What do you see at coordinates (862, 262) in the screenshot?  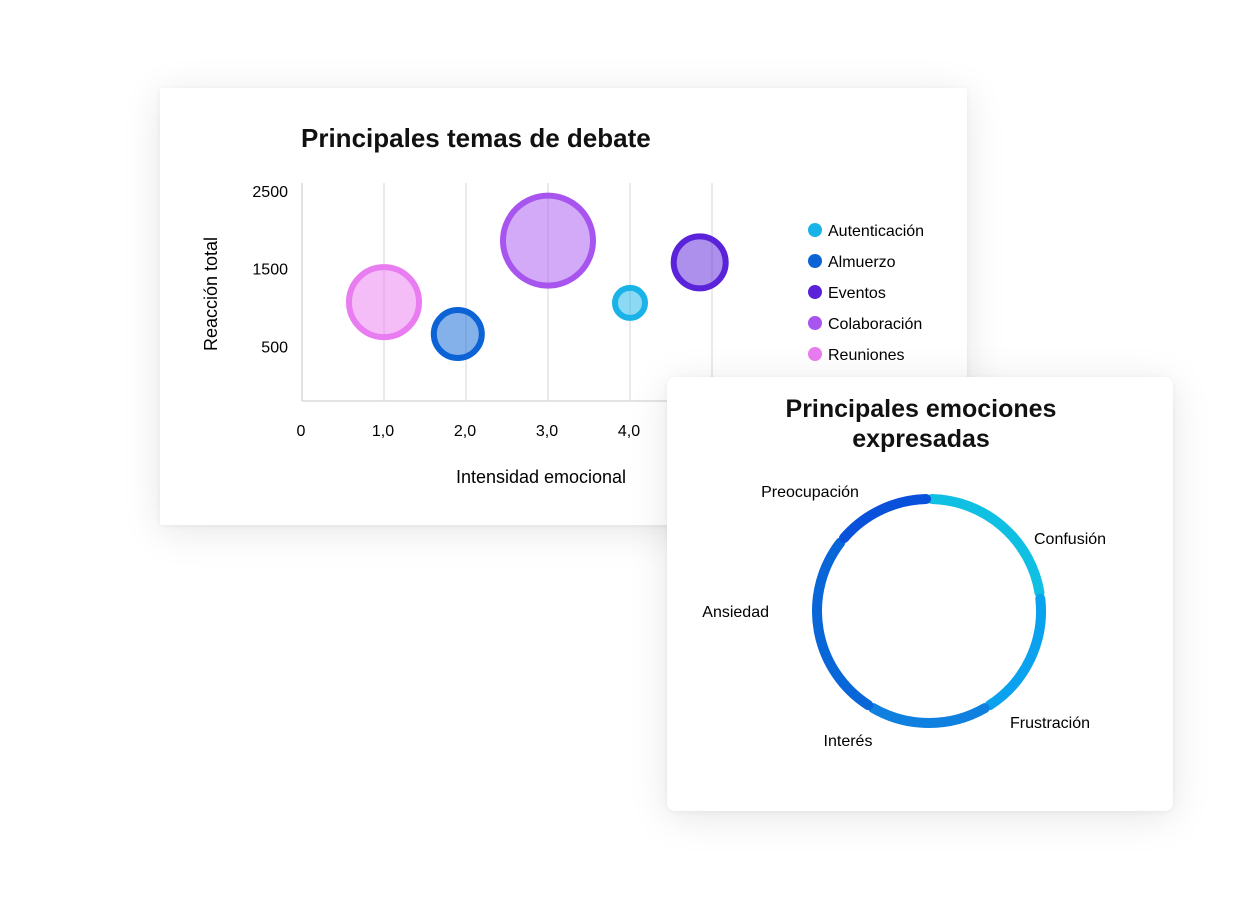 I see `legend-label-almuerzo: Almuerzo` at bounding box center [862, 262].